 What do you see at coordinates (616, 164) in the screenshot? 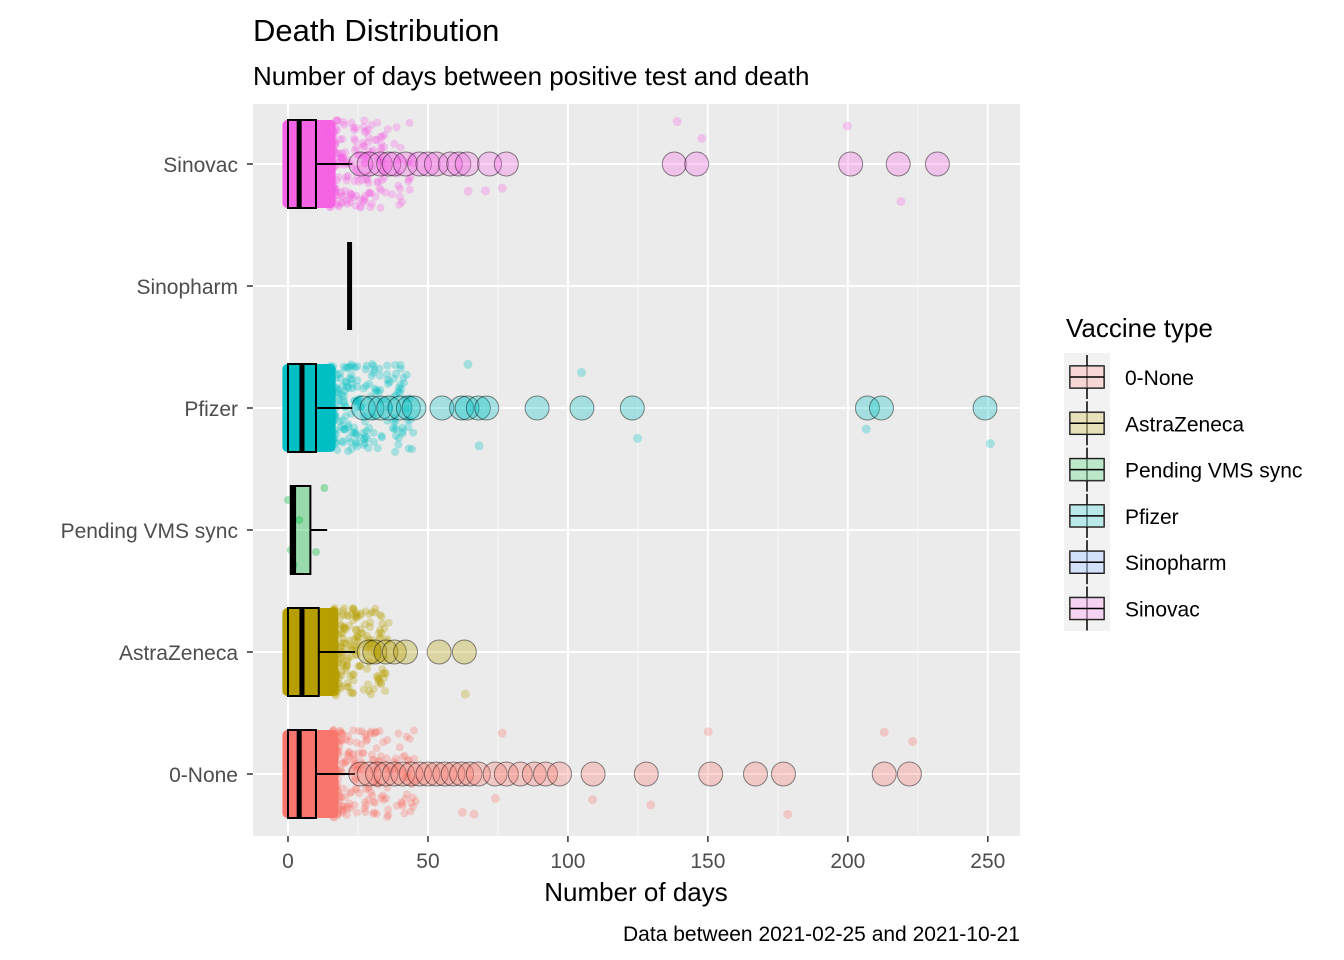
I see `series-sinovac` at bounding box center [616, 164].